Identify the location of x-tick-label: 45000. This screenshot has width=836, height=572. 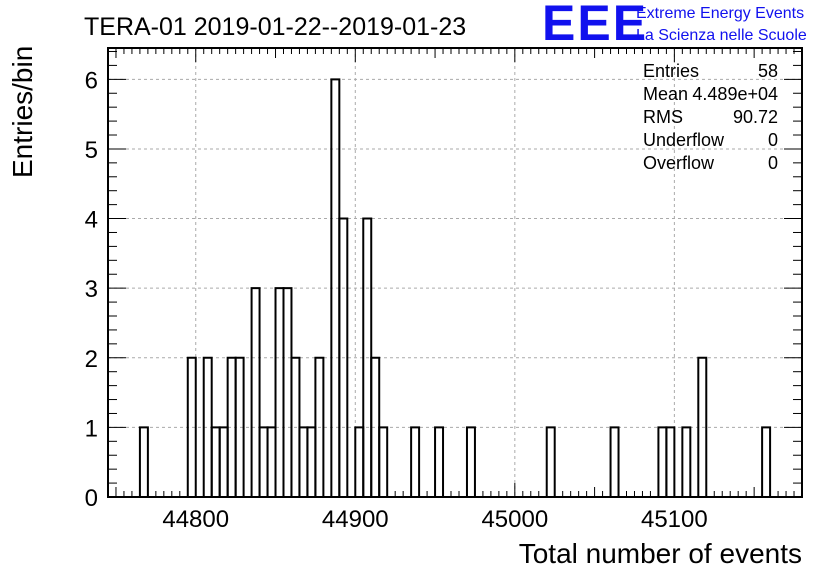
(514, 519).